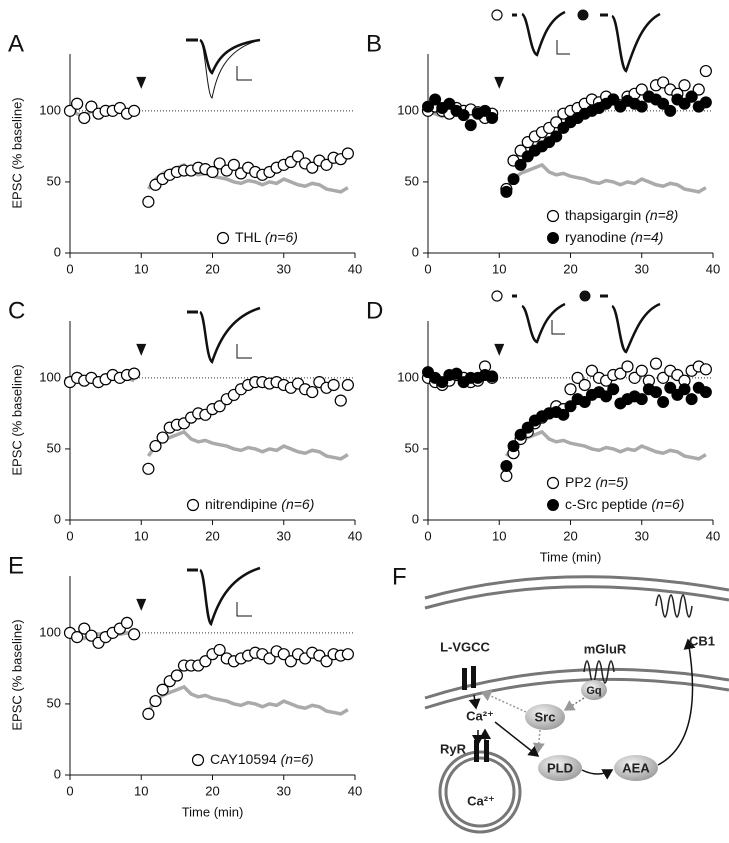  Describe the element at coordinates (578, 482) in the screenshot. I see `legend-name: PP2` at that location.